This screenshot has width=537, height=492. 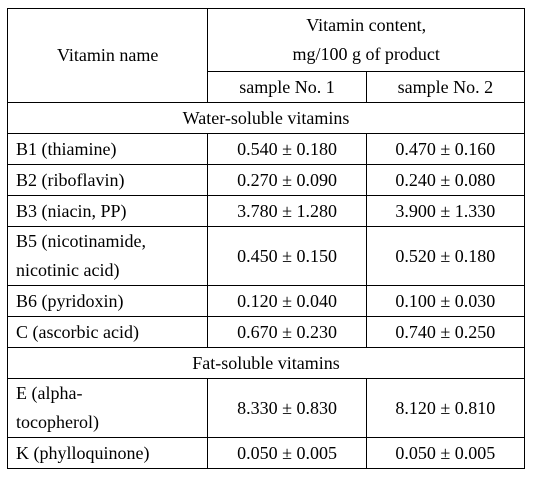 What do you see at coordinates (57, 422) in the screenshot?
I see `name-line: tocopherol)` at bounding box center [57, 422].